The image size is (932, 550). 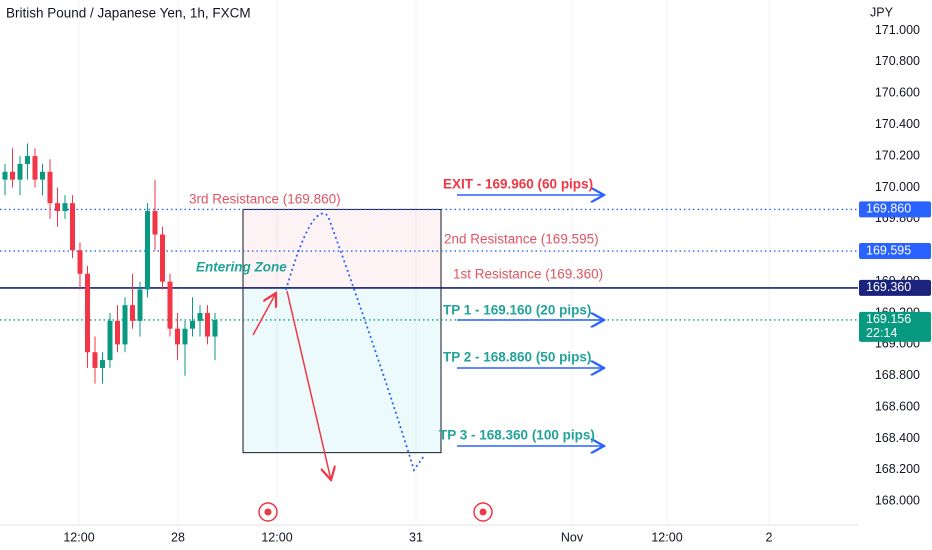 I want to click on zone-lower, so click(x=342, y=370).